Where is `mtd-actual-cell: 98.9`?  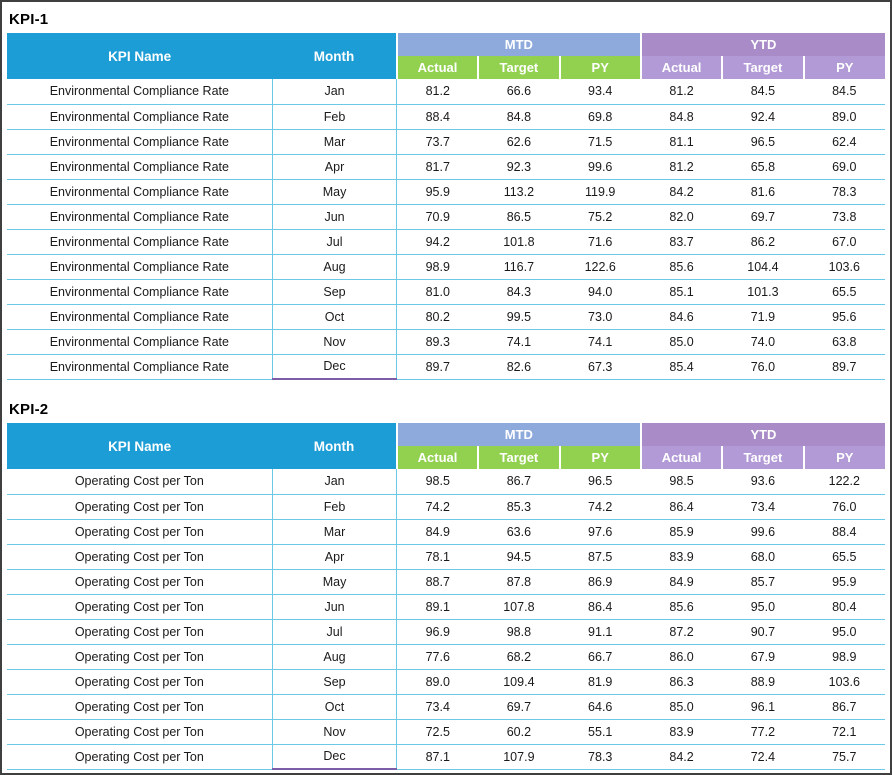 mtd-actual-cell: 98.9 is located at coordinates (437, 267).